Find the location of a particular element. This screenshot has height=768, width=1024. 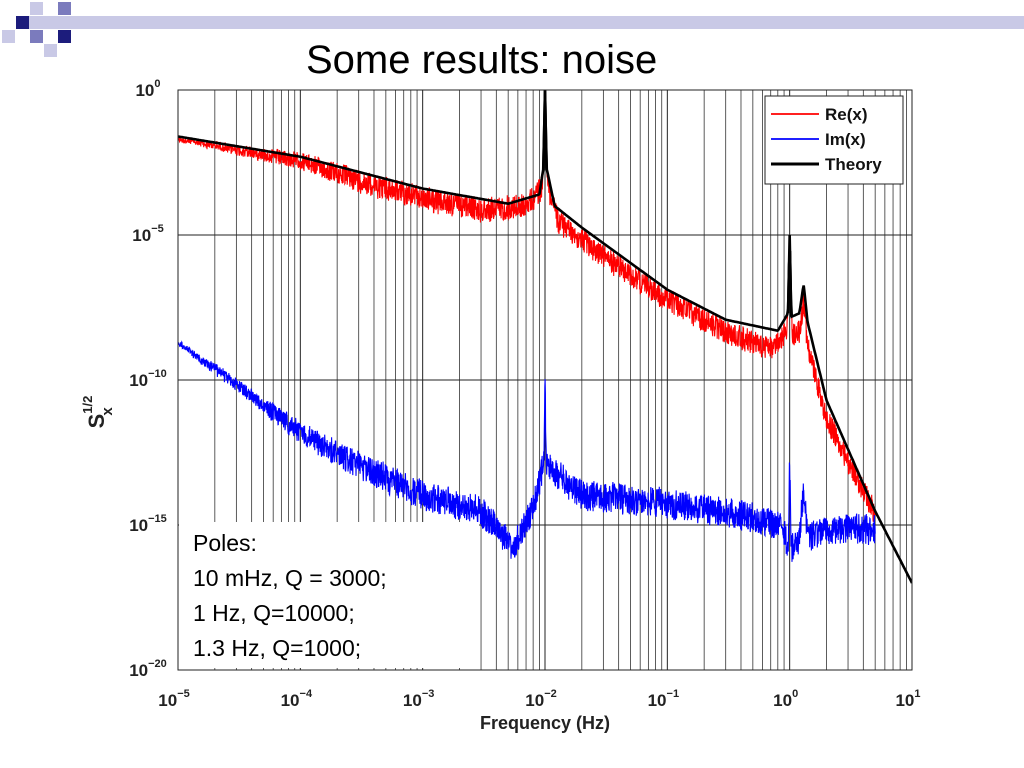

x-tick-label: 10⁻⁴ is located at coordinates (297, 699).